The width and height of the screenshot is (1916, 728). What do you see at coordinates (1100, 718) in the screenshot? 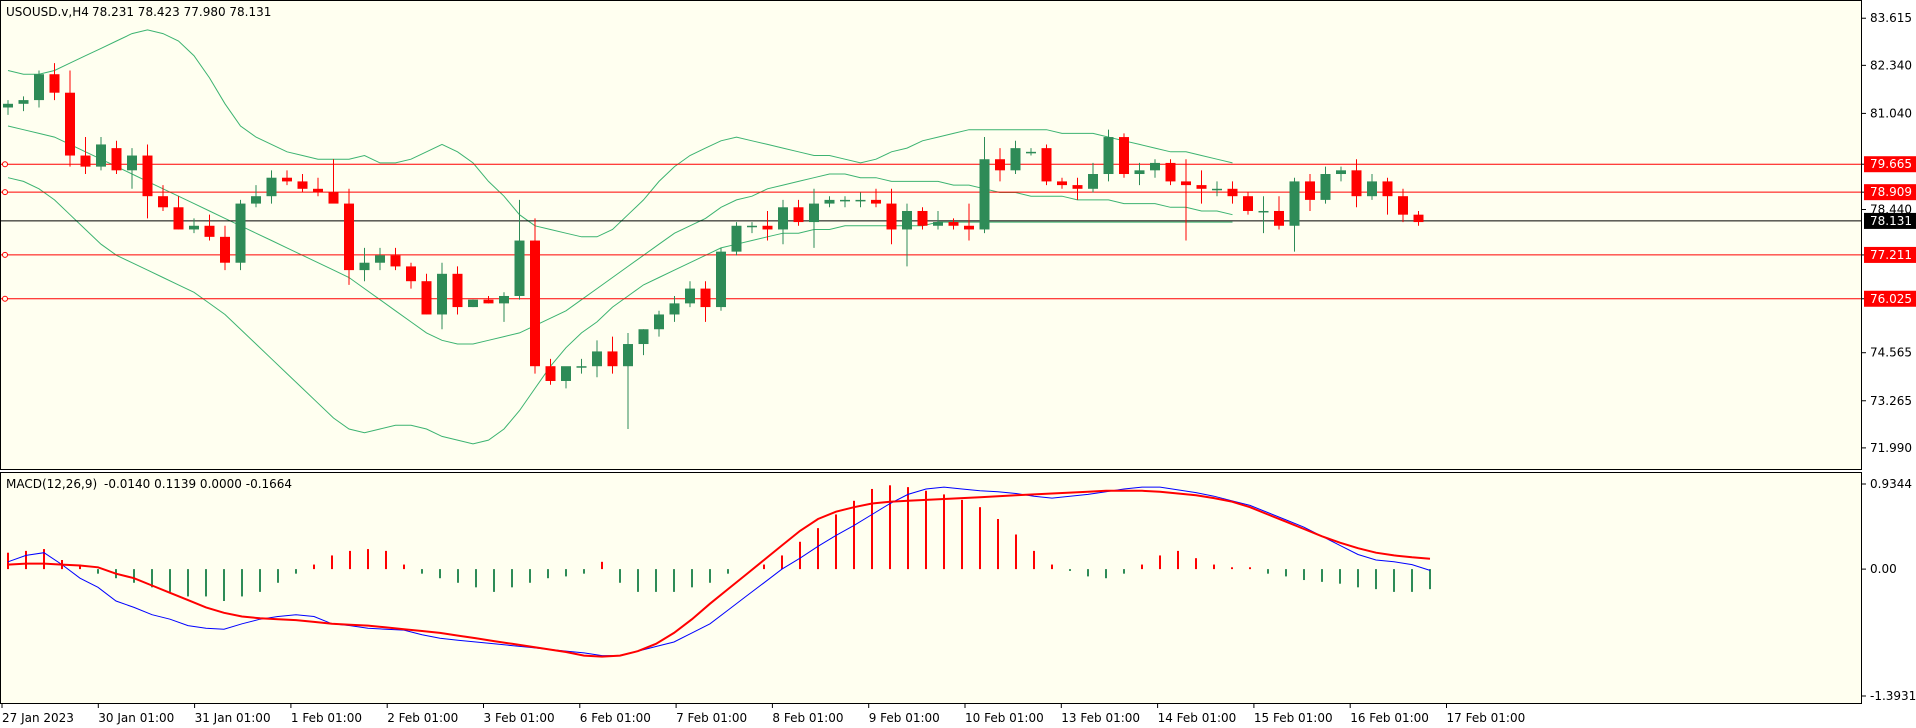
I see `time-tick-label: 13 Feb 01:00` at bounding box center [1100, 718].